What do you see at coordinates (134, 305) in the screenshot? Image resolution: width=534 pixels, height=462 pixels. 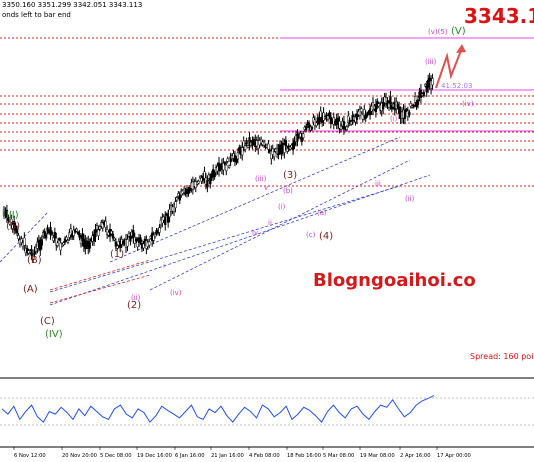 I see `wave-label: (2)` at bounding box center [134, 305].